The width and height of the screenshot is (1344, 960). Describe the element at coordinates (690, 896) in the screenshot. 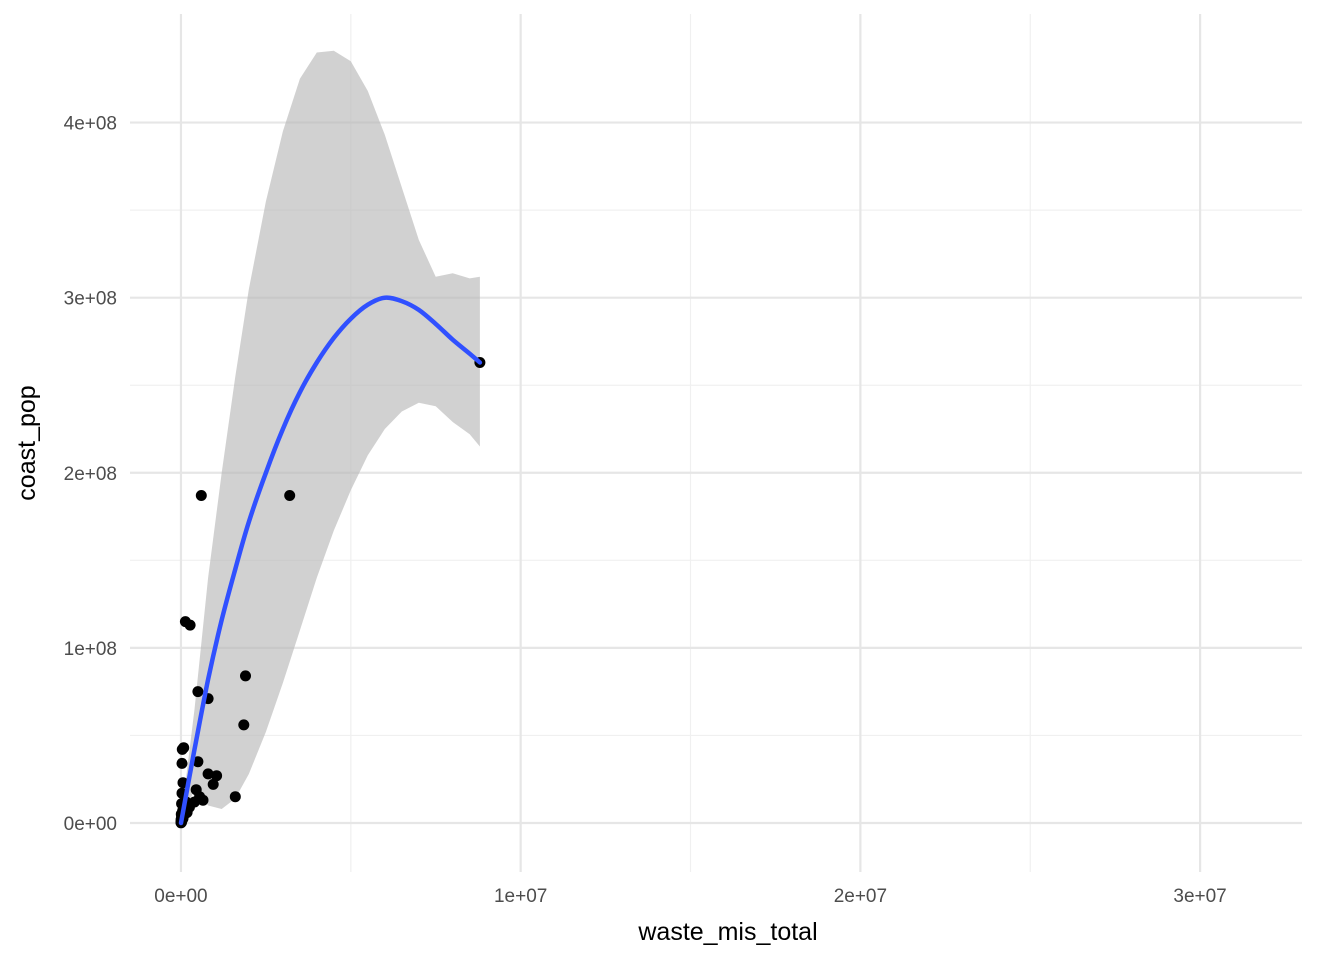

I see `x-axis-ticks: 0e+00 1e+07 2e+07 3e+07` at that location.